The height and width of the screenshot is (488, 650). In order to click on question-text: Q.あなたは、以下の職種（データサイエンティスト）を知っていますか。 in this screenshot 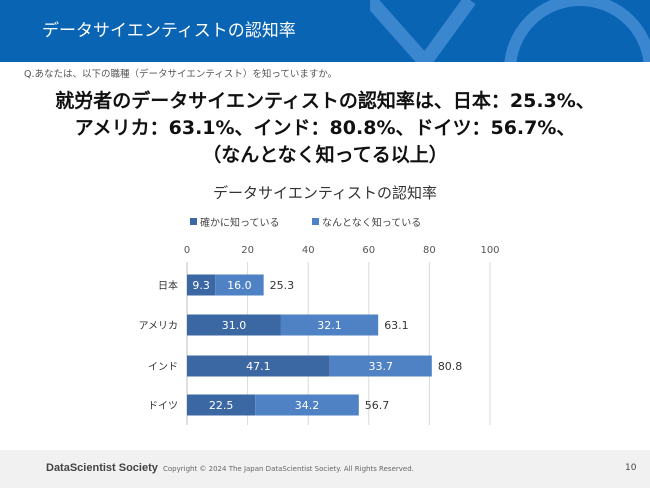, I will do `click(181, 74)`.